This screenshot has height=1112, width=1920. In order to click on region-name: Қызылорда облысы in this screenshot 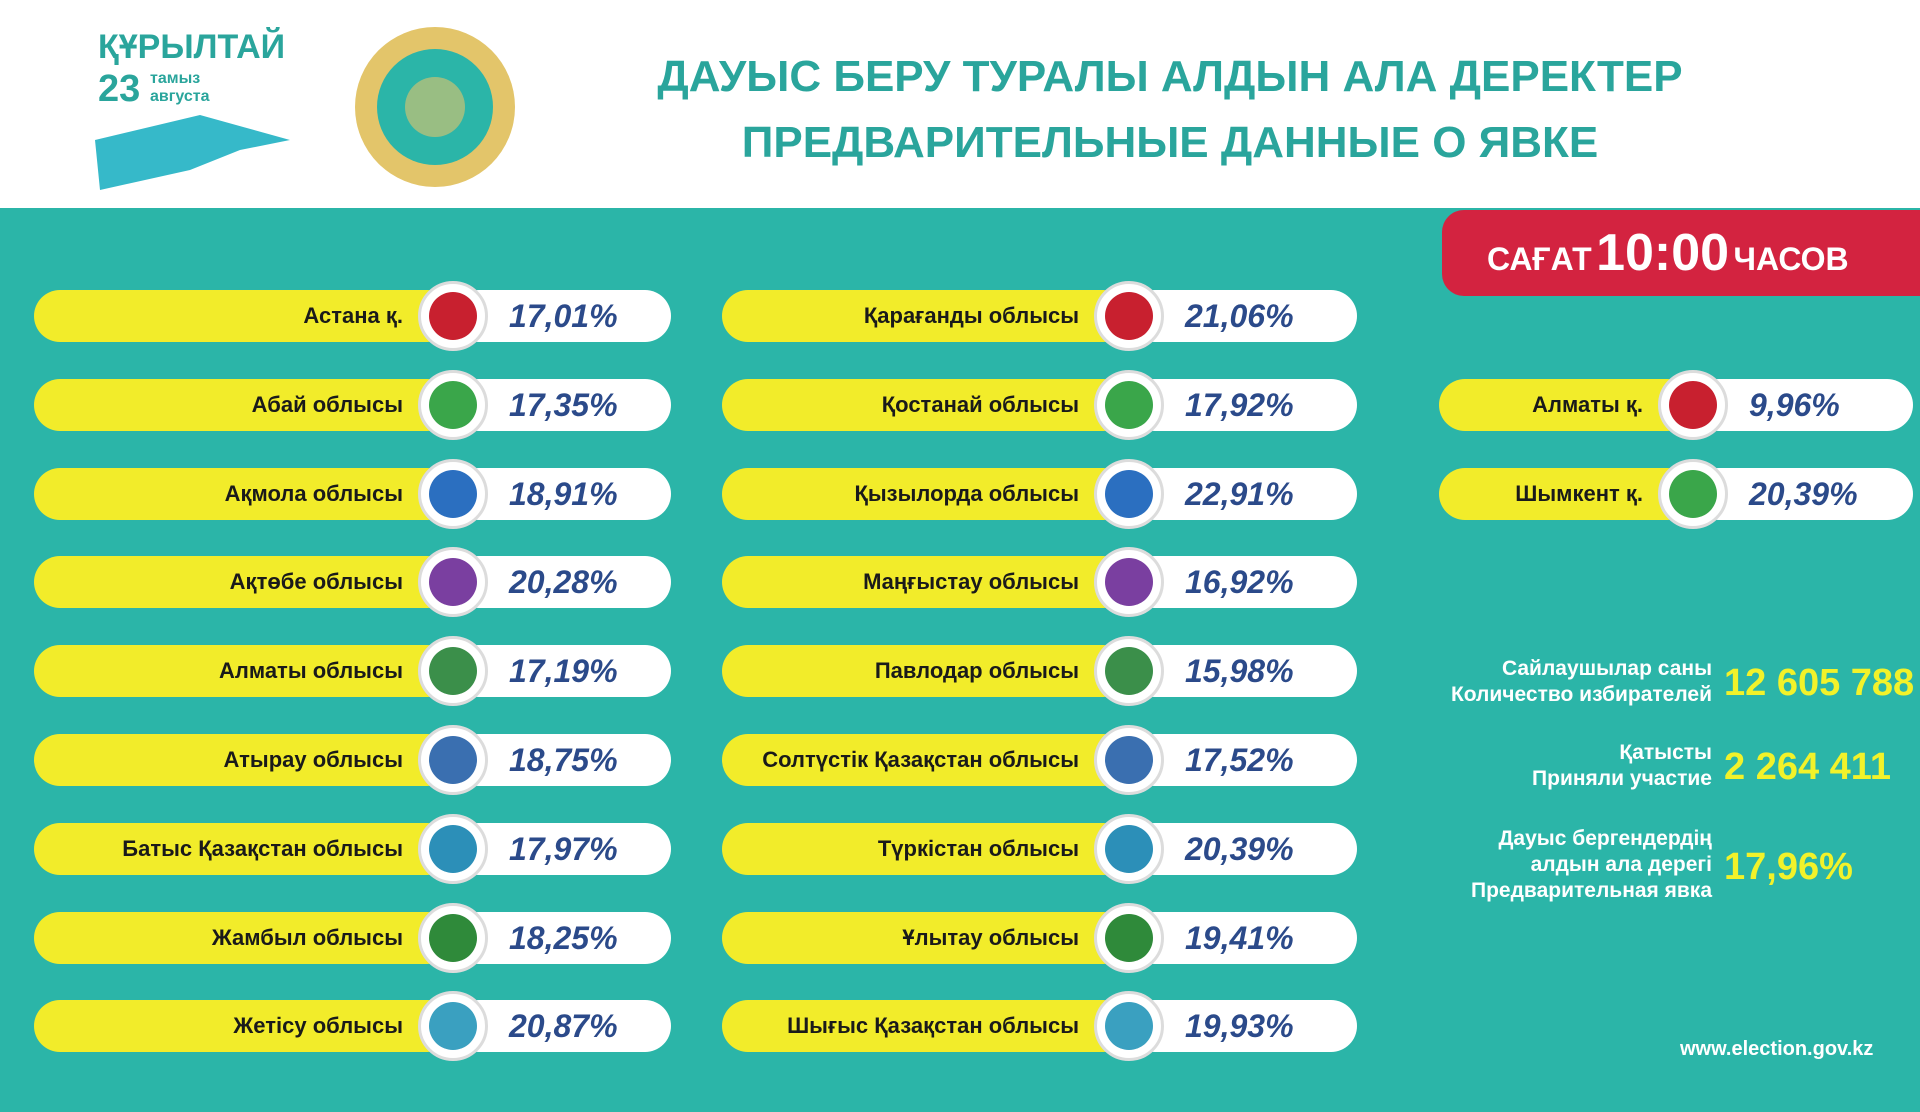, I will do `click(966, 493)`.